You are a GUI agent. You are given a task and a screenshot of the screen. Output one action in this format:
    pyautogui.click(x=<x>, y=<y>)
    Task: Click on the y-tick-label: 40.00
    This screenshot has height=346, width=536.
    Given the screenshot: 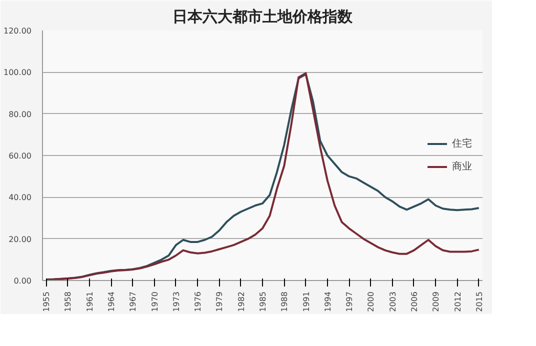 What is the action you would take?
    pyautogui.click(x=20, y=197)
    